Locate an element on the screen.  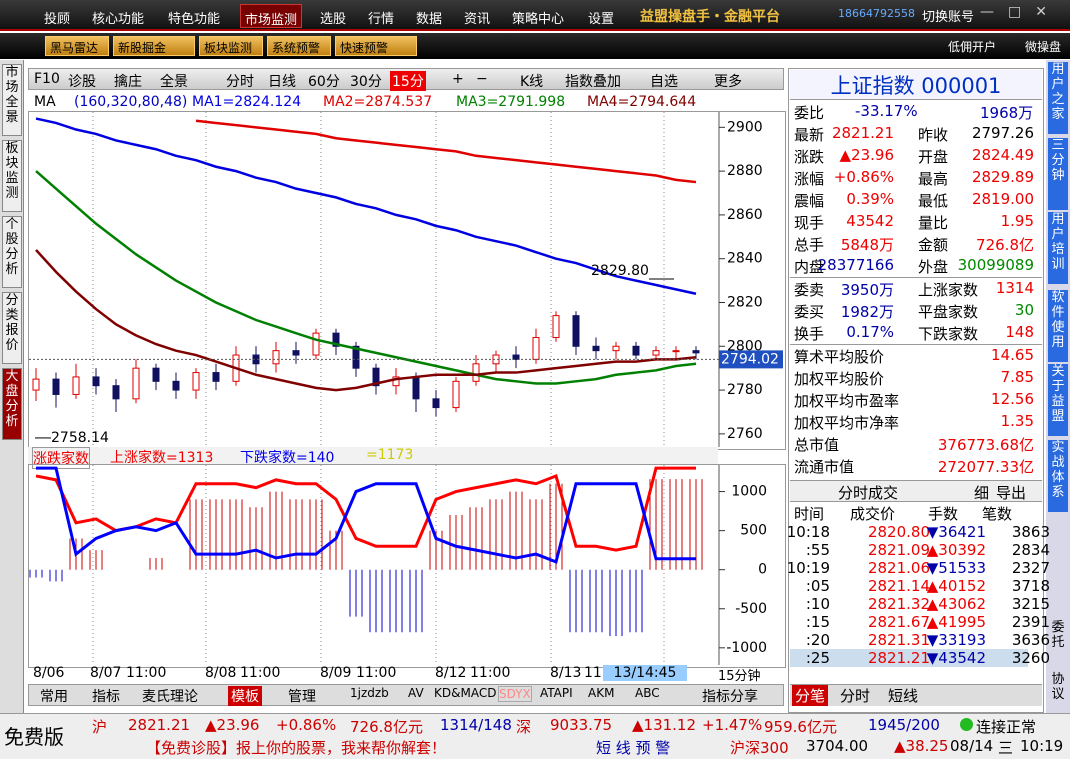
left-tab: 大盘分析 is located at coordinates (12, 404).